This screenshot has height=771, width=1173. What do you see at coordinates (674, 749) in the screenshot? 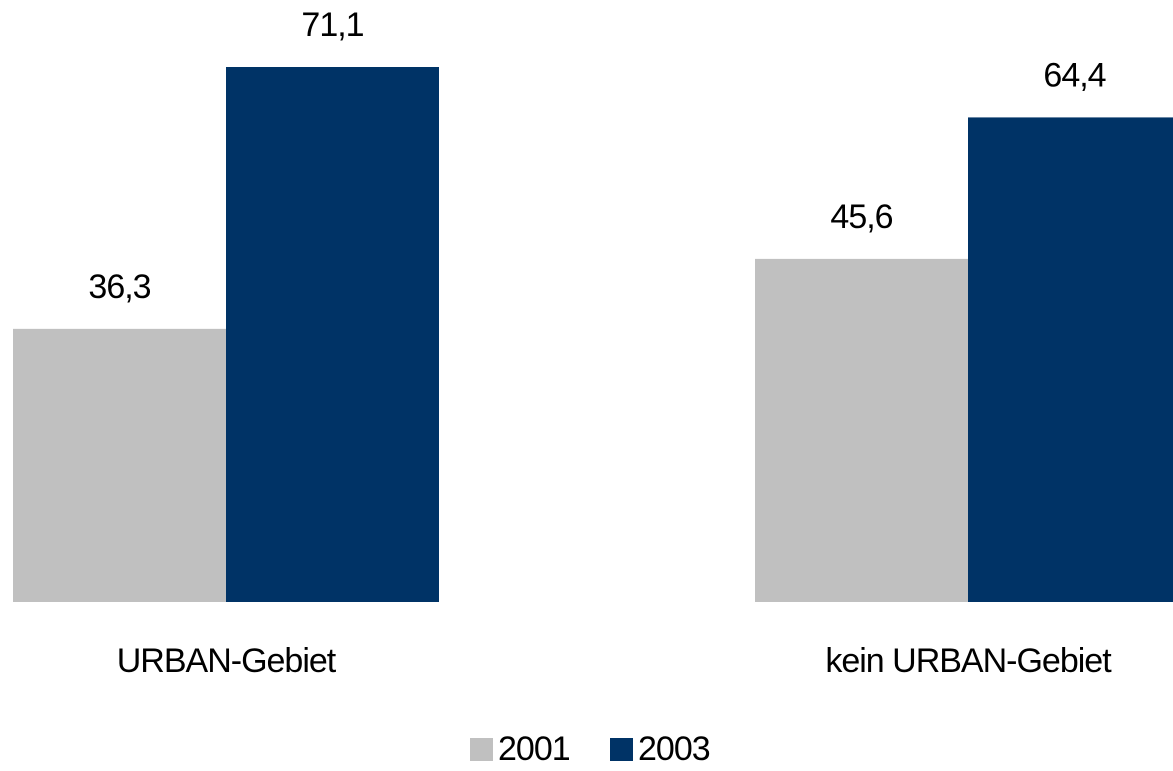
I see `legend-label: 2003` at bounding box center [674, 749].